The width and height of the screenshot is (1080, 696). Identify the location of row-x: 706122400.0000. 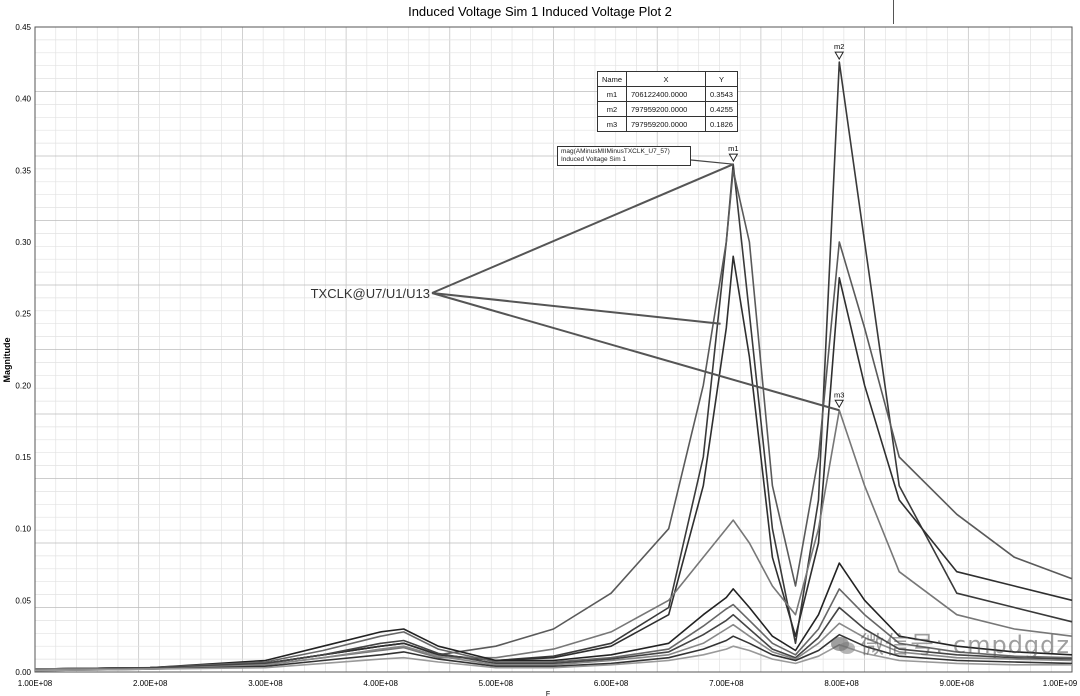
(666, 94).